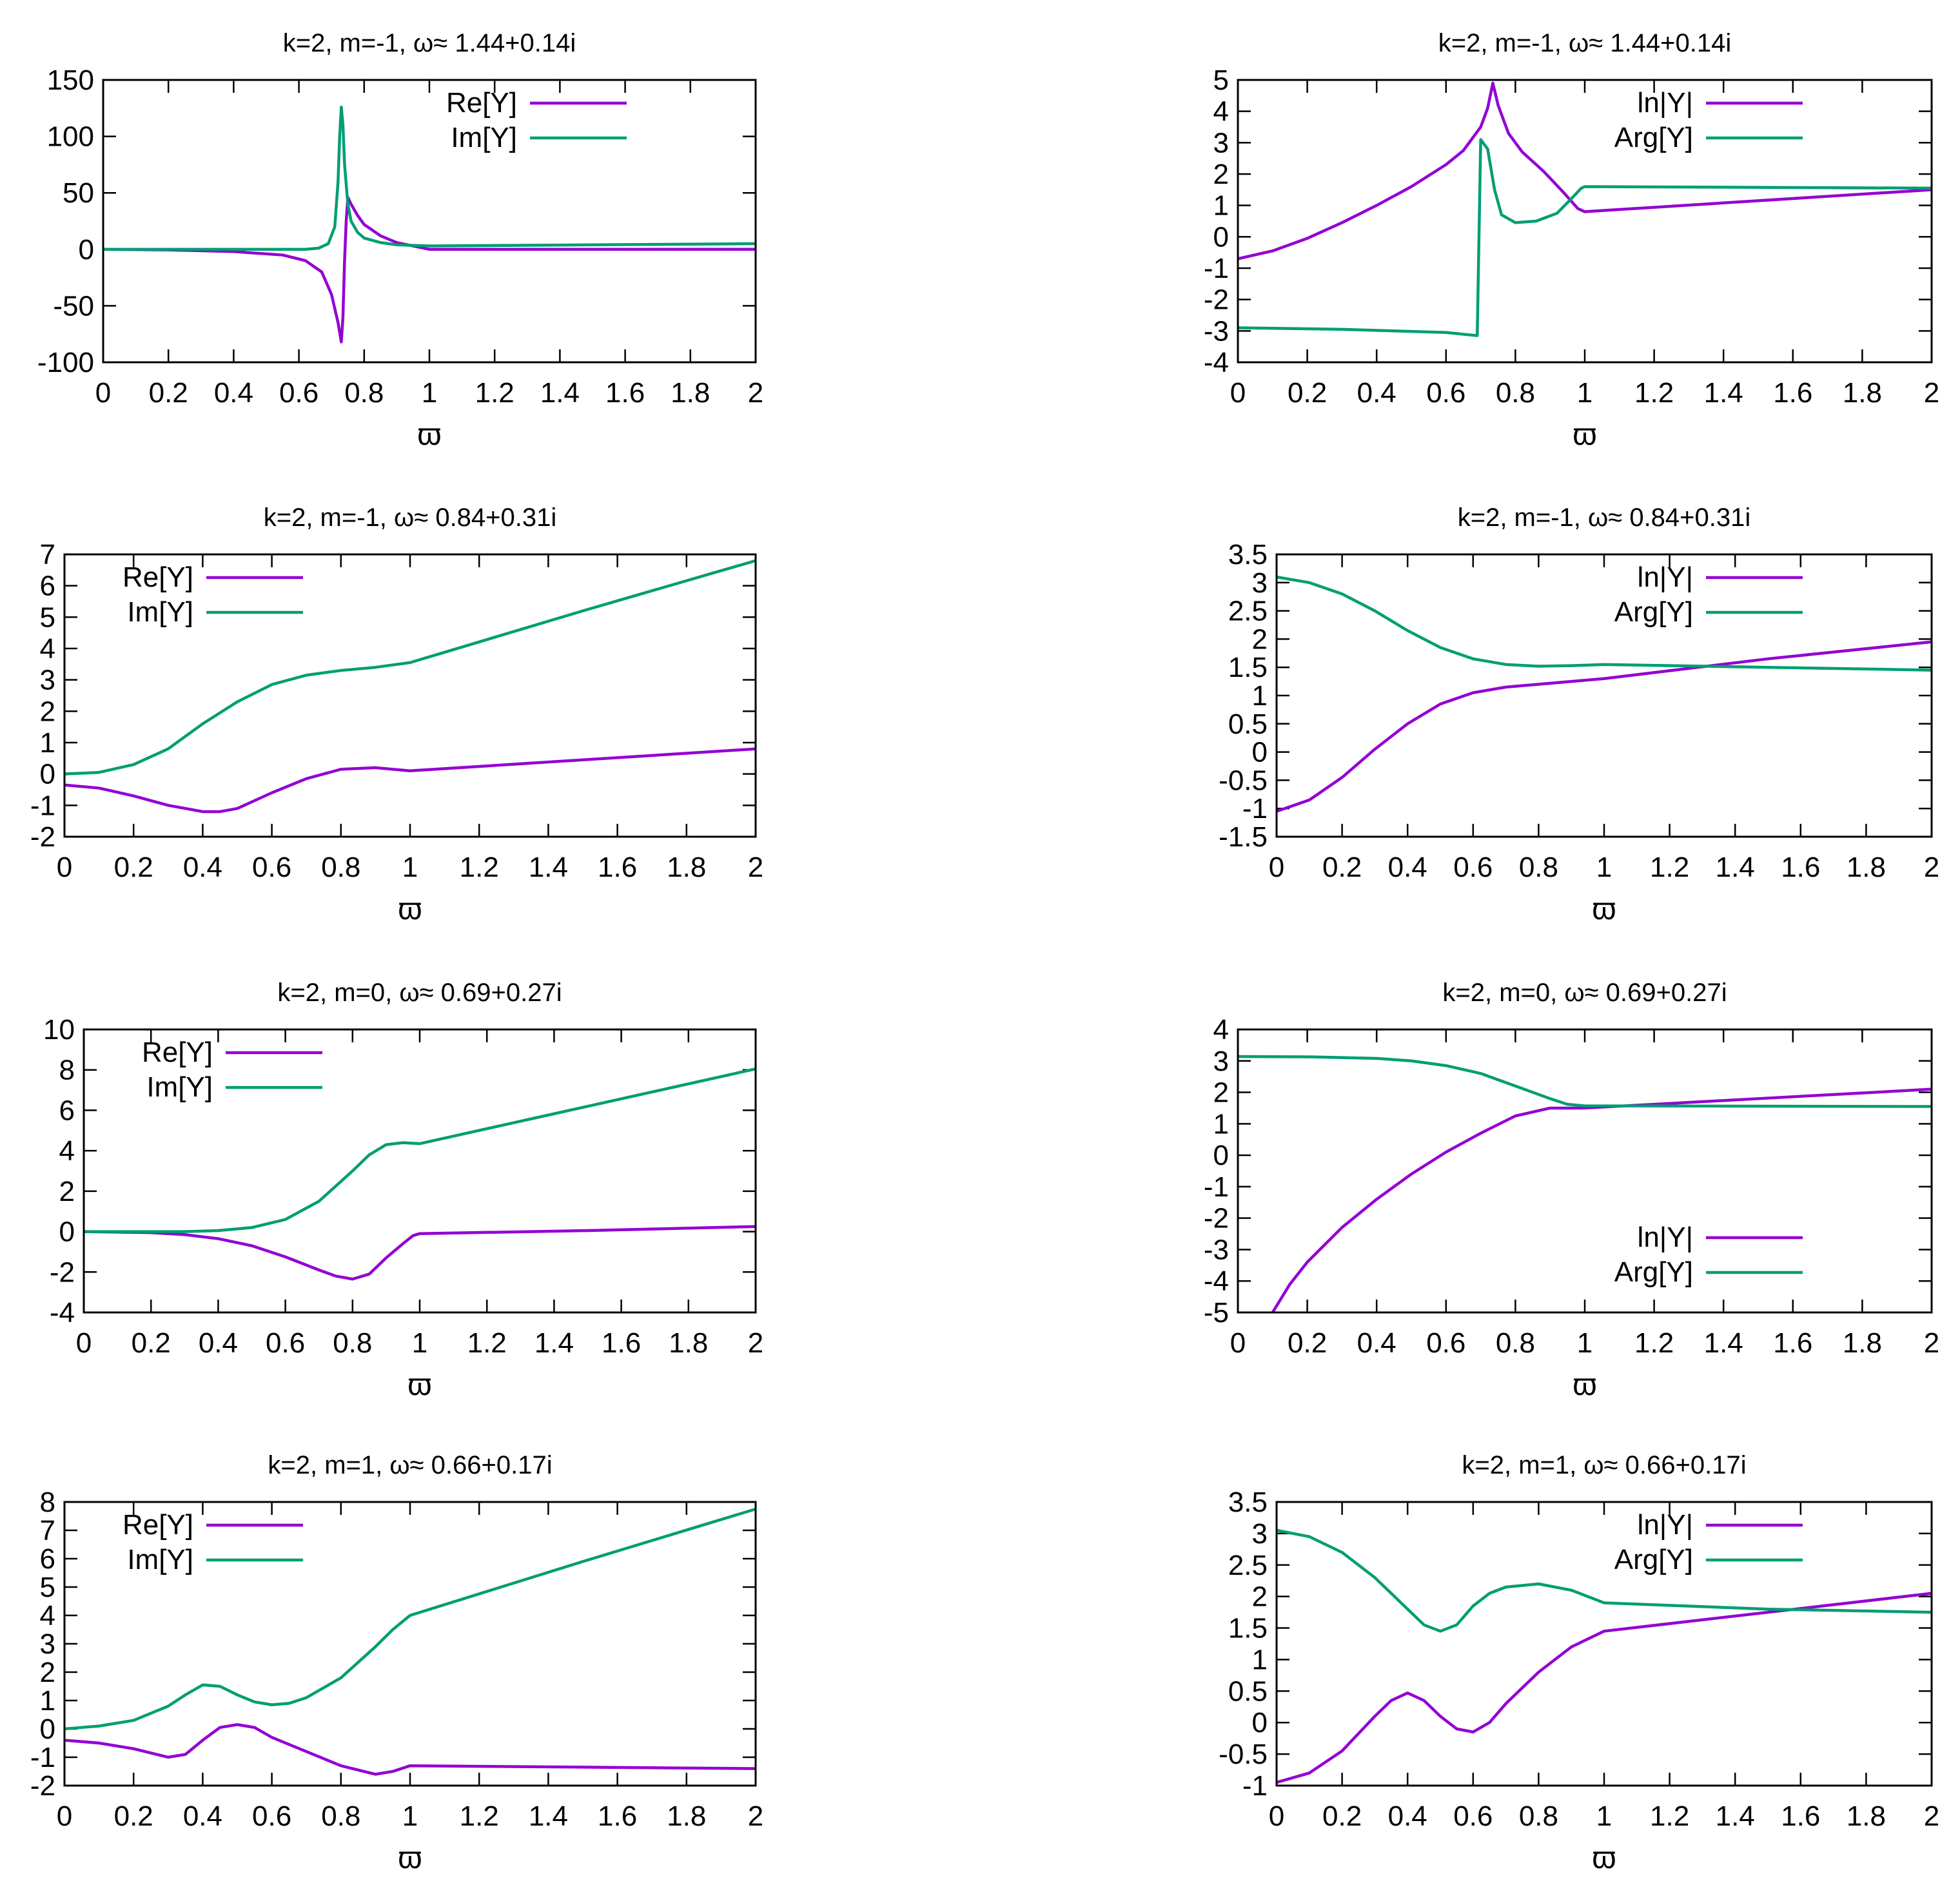 The image size is (1960, 1881). Describe the element at coordinates (410, 1465) in the screenshot. I see `chart-title: k=2, m=1, ω≈ 0.66+0.17i` at that location.